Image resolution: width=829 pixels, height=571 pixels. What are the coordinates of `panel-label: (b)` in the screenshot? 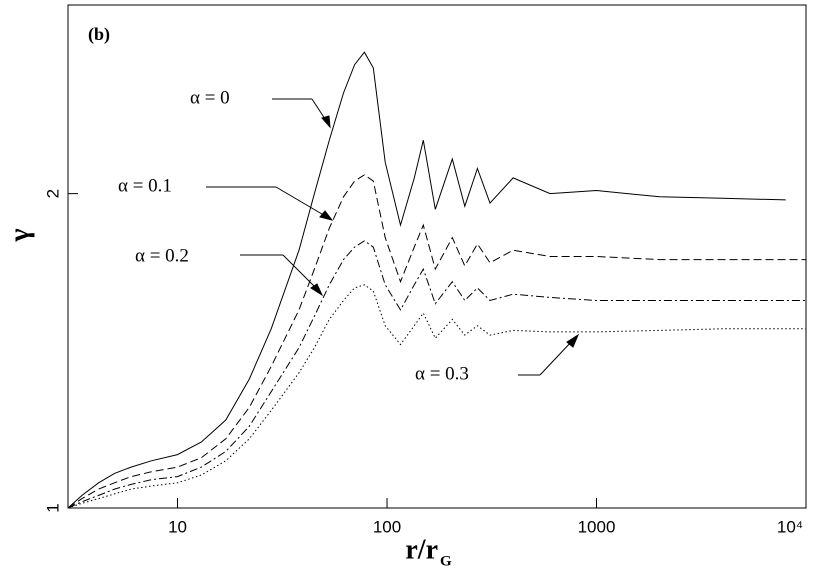 It's located at (99, 34).